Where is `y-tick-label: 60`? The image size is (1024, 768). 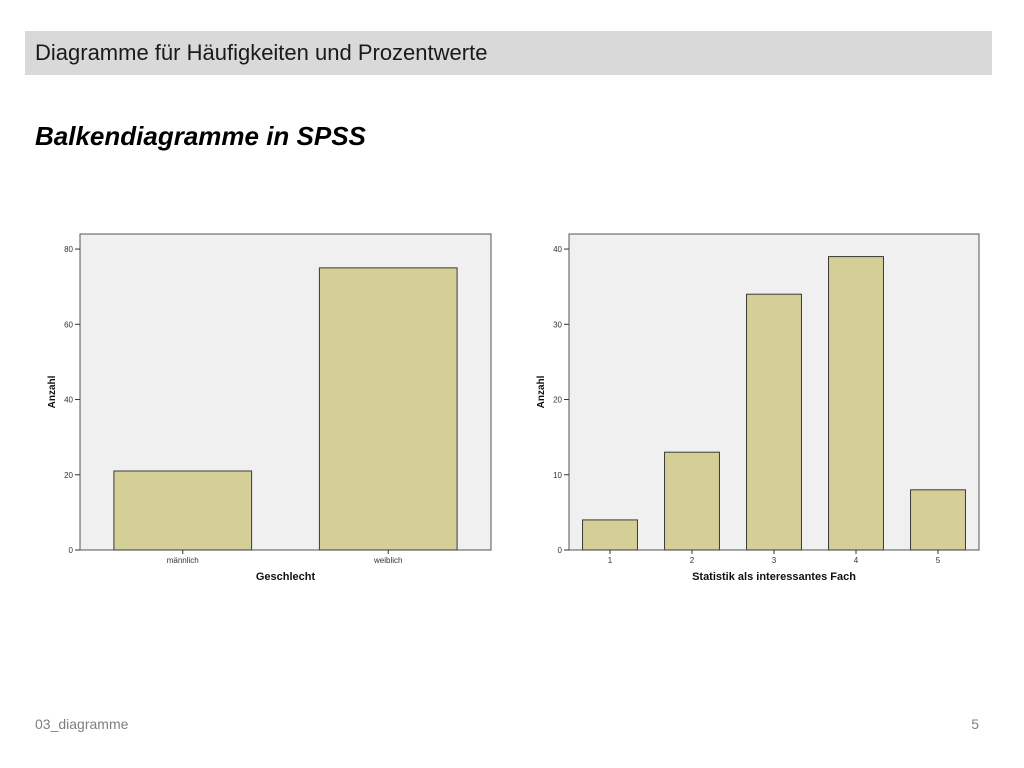 y-tick-label: 60 is located at coordinates (68, 324).